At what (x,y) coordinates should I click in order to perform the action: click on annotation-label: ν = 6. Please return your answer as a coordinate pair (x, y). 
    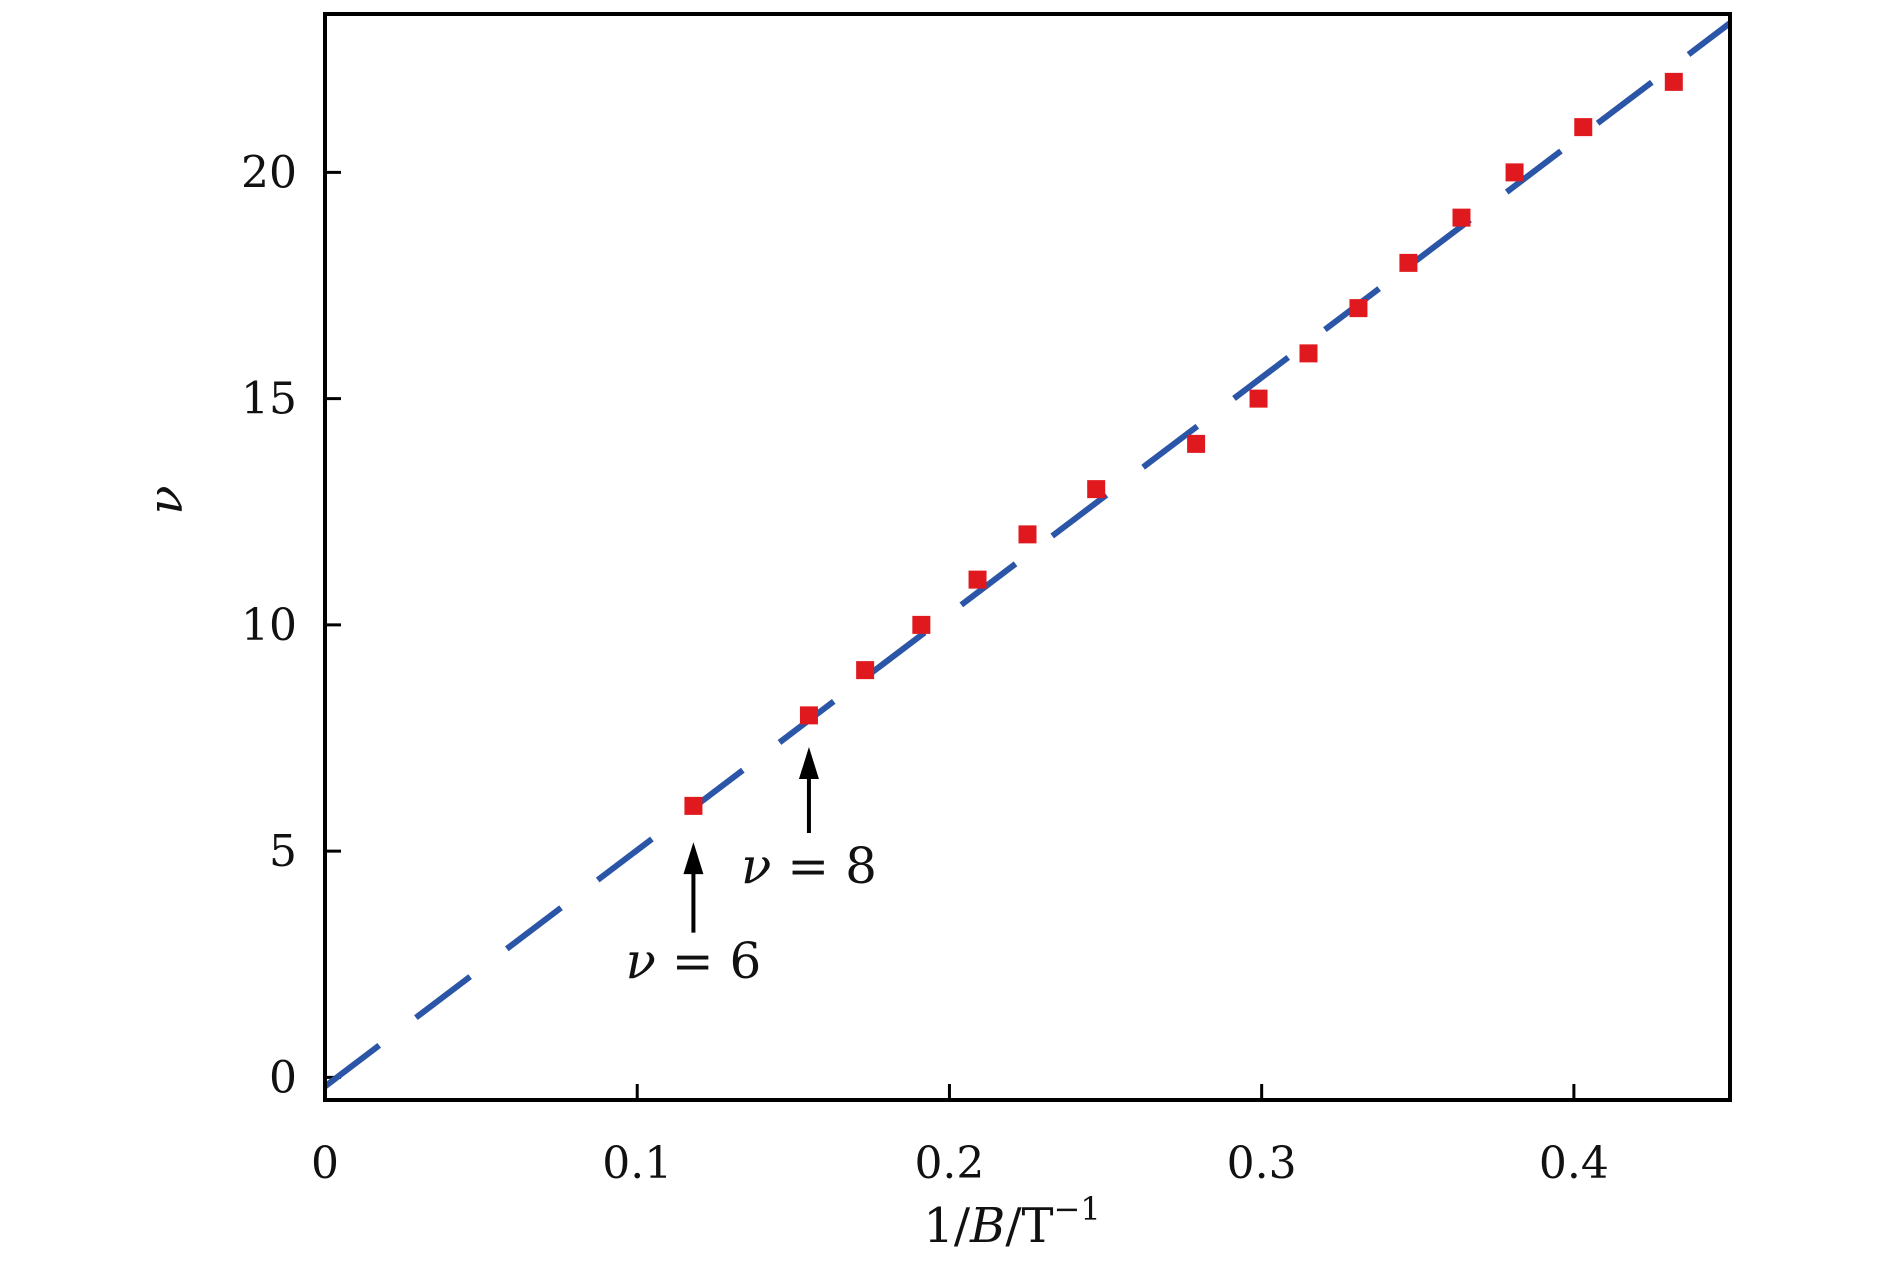
    Looking at the image, I should click on (693, 961).